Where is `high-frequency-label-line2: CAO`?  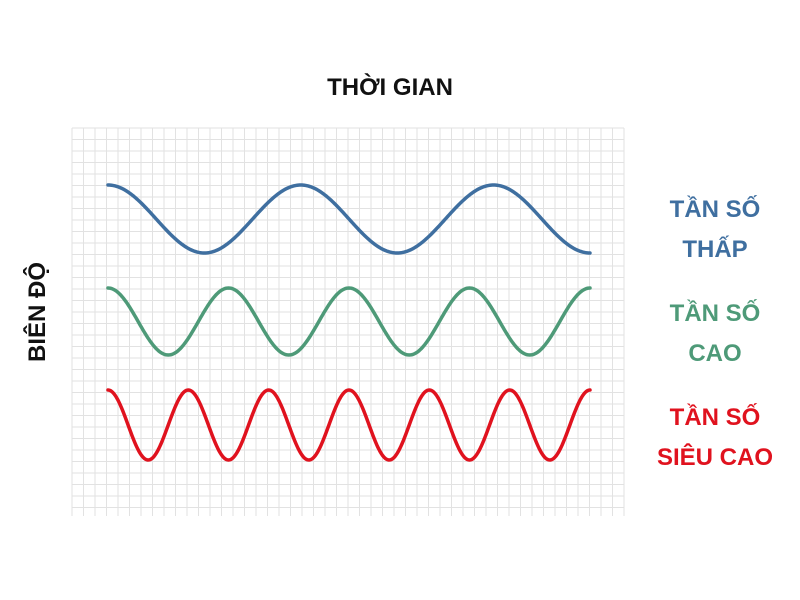
high-frequency-label-line2: CAO is located at coordinates (715, 353).